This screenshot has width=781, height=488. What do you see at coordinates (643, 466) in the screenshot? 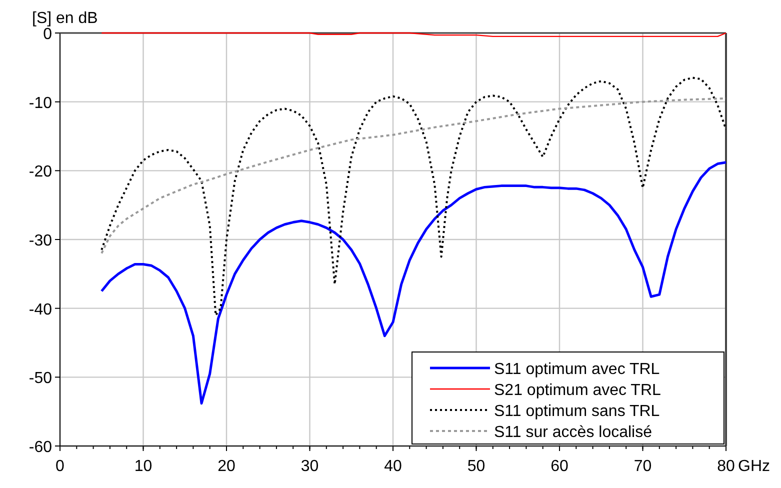
I see `x-tick-label: 70` at bounding box center [643, 466].